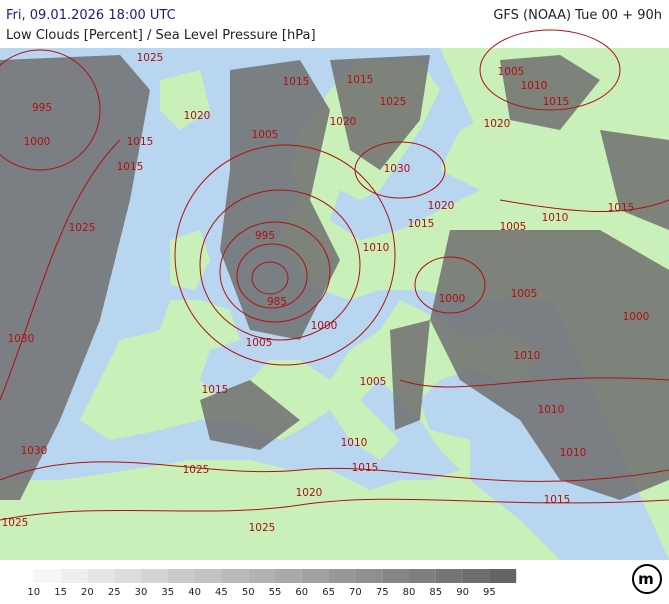  Describe the element at coordinates (87, 592) in the screenshot. I see `legend-label: 20` at that location.